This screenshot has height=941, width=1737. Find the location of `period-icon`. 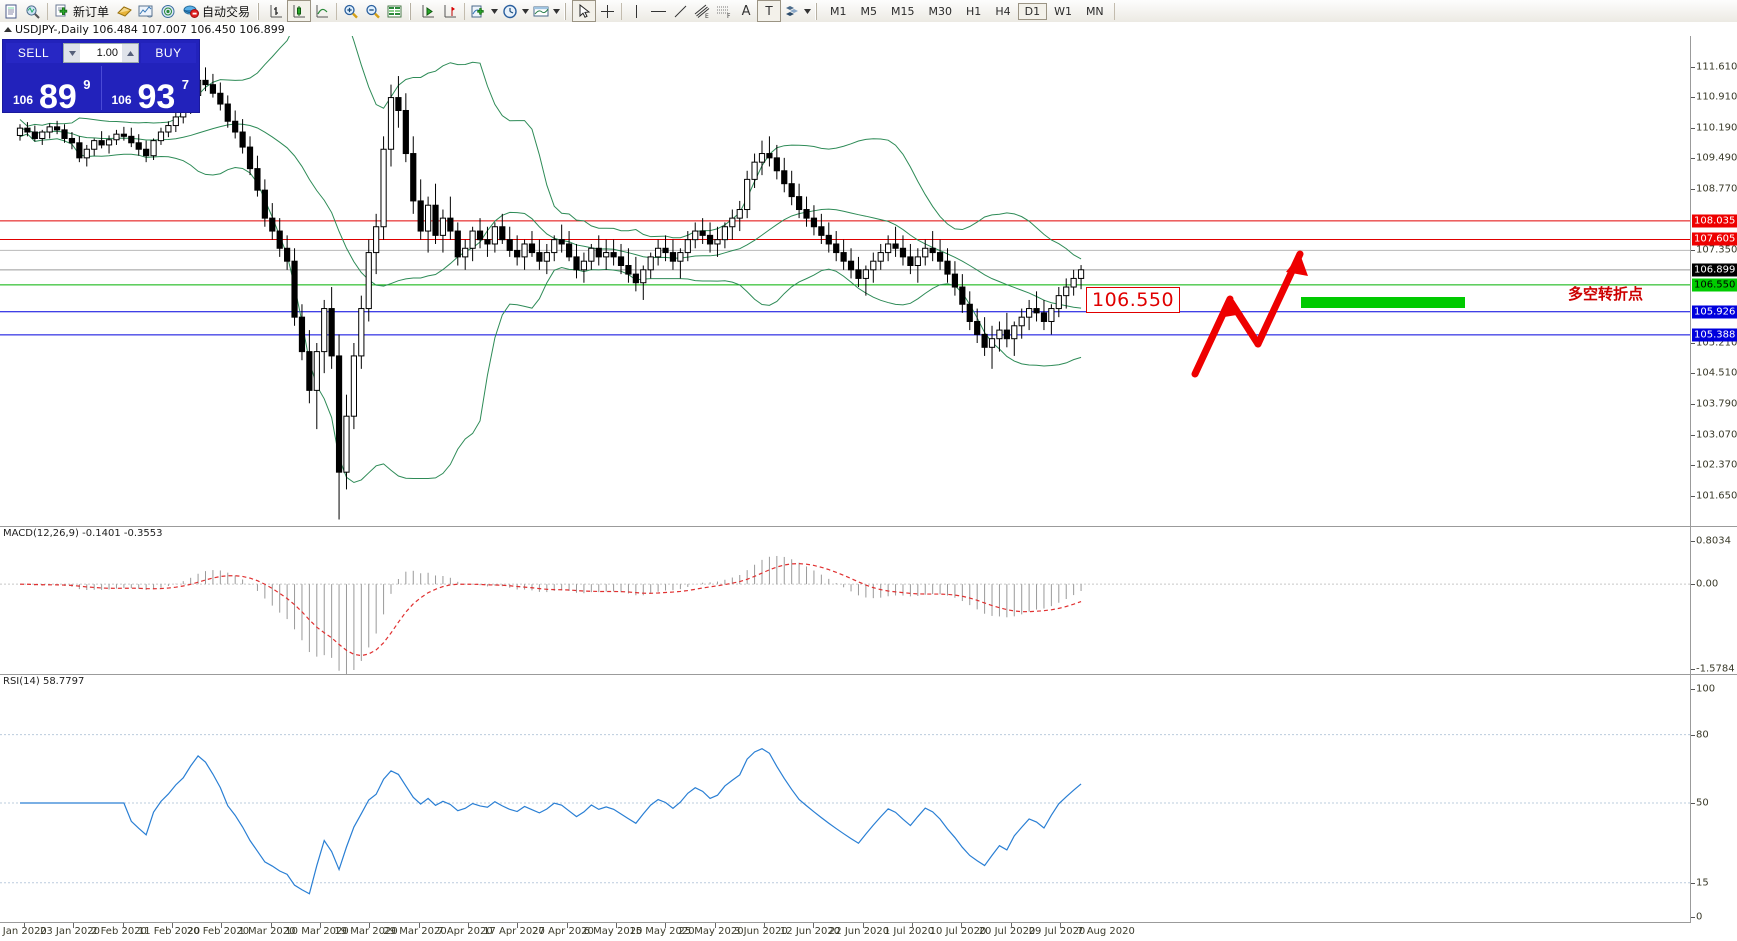

period-icon is located at coordinates (510, 11).